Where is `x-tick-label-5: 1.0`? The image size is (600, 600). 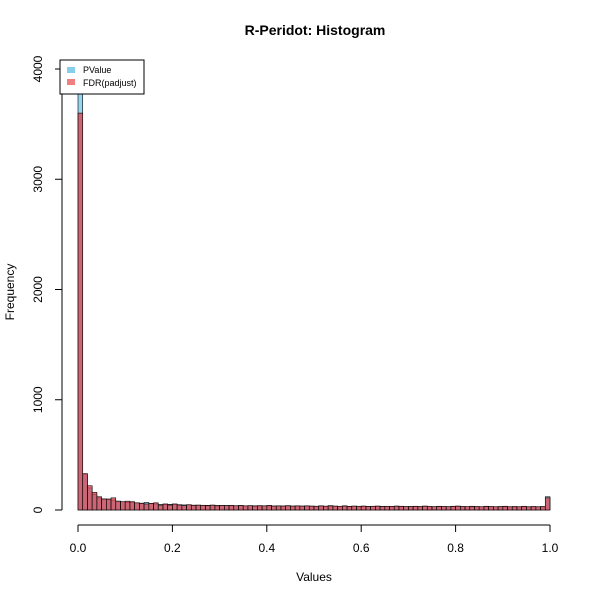 x-tick-label-5: 1.0 is located at coordinates (550, 548).